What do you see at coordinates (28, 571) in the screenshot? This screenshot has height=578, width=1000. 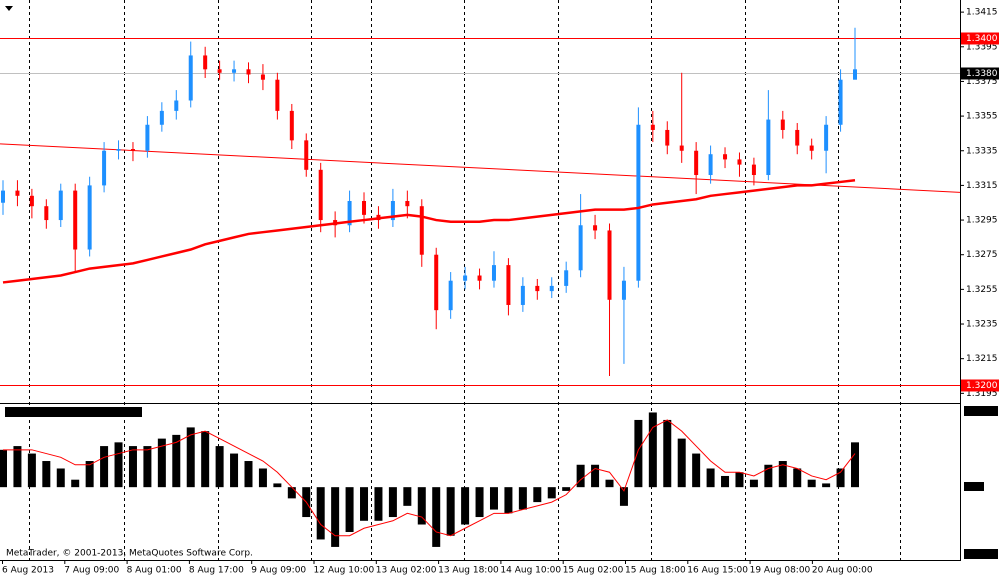 I see `x-tick-label: 6 Aug 2013` at bounding box center [28, 571].